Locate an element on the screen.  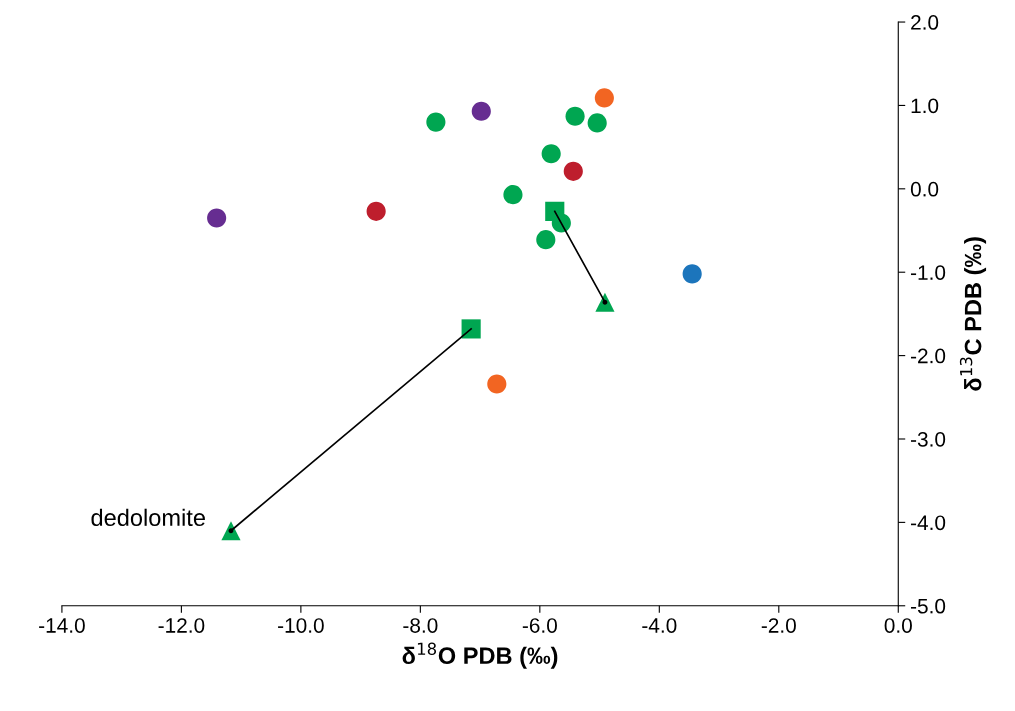
y-tick-label: -2.0 is located at coordinates (928, 356).